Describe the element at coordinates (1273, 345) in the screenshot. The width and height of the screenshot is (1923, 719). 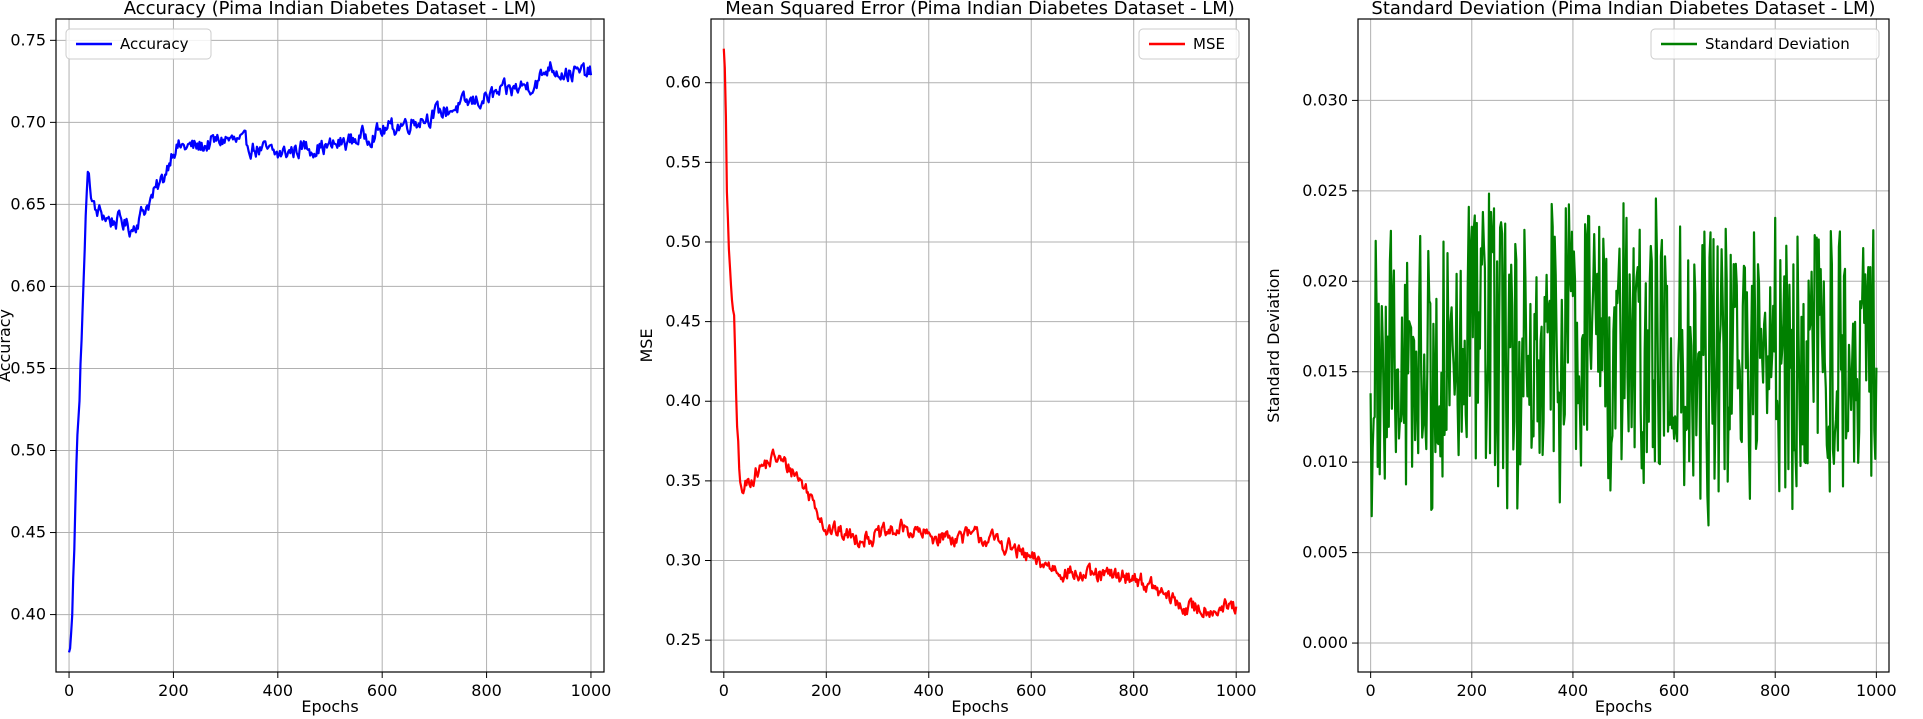
I see `y-axis-label: Standard Deviation` at that location.